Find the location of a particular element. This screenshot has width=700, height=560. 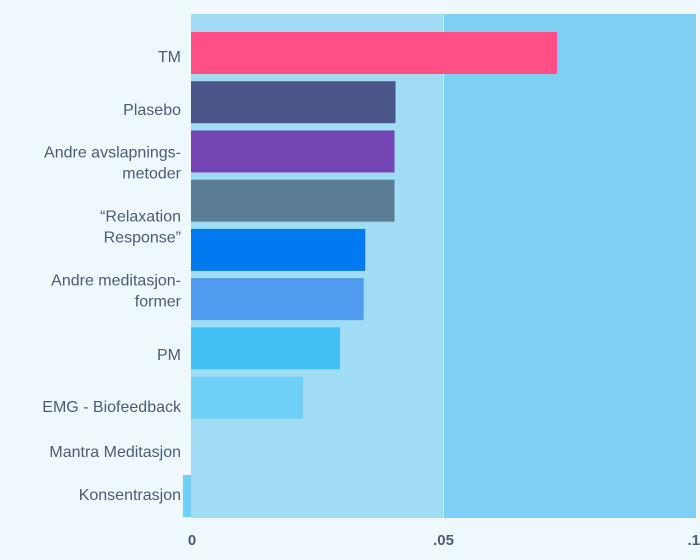

x-axis-ticks: 0 .05 .1 is located at coordinates (444, 540).